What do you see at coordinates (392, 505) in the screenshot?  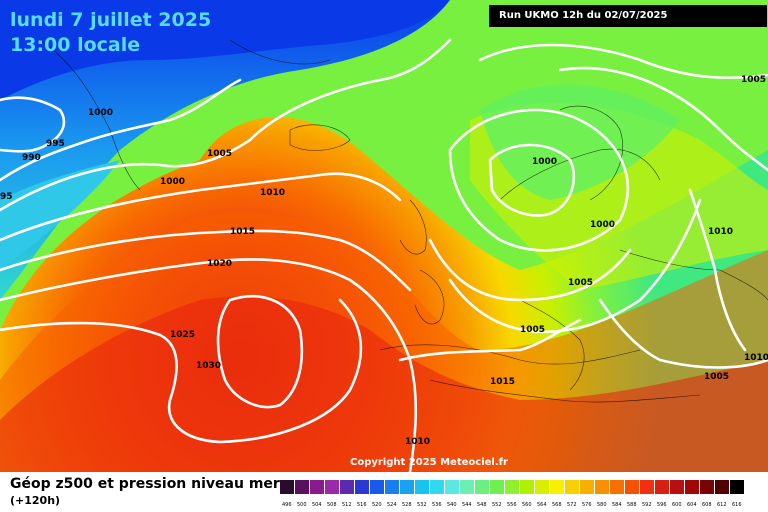 I see `color-scale-tick: 524` at bounding box center [392, 505].